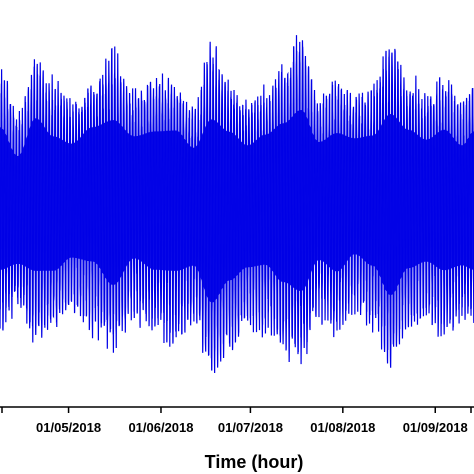 The width and height of the screenshot is (474, 474). I want to click on x-tick-label: 01/06/2018, so click(160, 427).